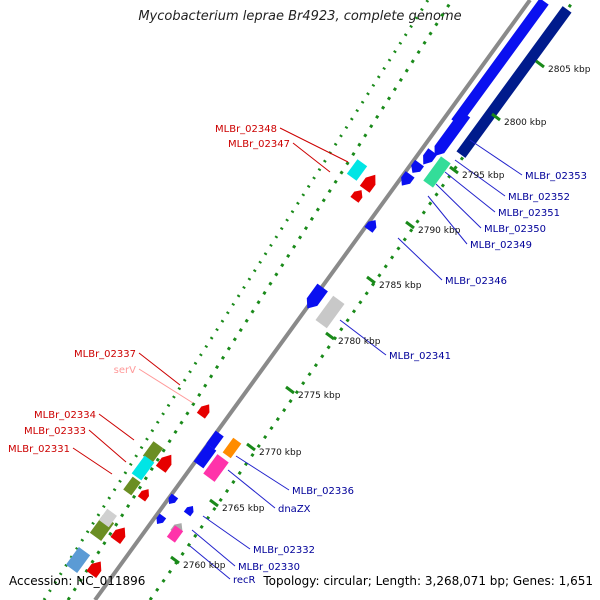  Describe the element at coordinates (439, 231) in the screenshot. I see `kbp-tick-label: 2790 kbp` at that location.